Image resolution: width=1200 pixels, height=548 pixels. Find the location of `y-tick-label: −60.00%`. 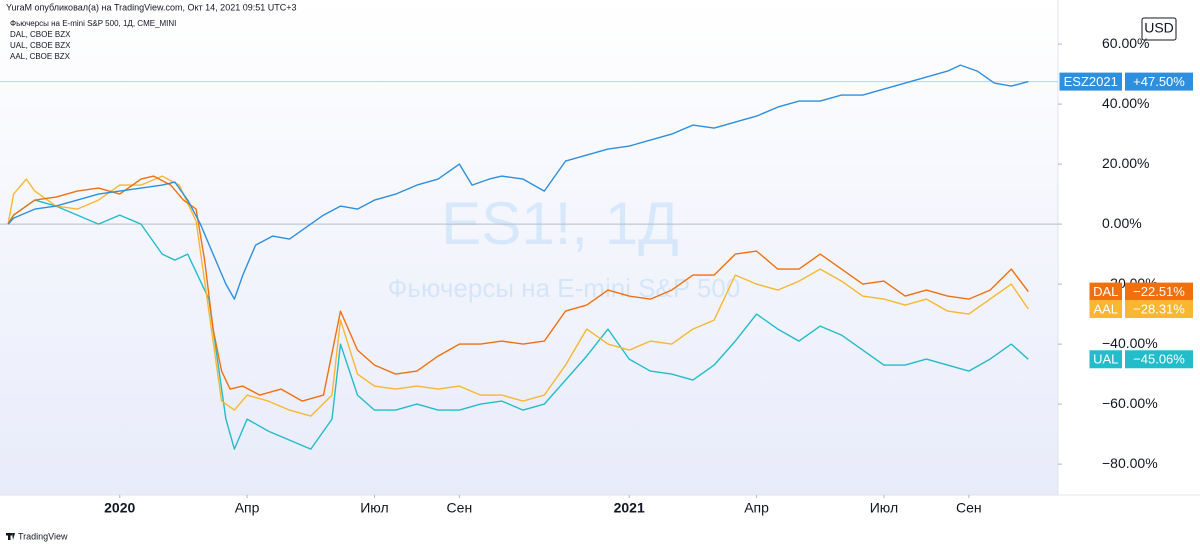

y-tick-label: −60.00% is located at coordinates (1130, 403).